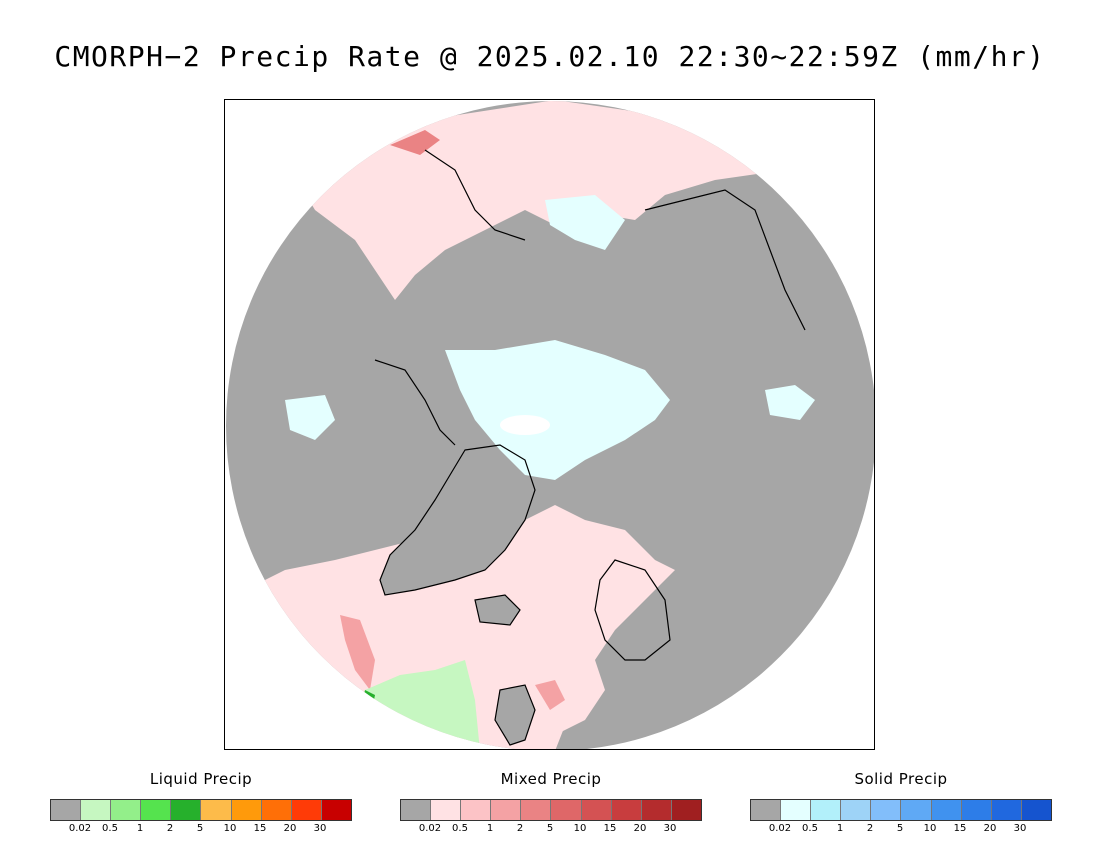 Image resolution: width=1100 pixels, height=850 pixels. I want to click on mixed-precip-streak-atlantic, so click(357, 652).